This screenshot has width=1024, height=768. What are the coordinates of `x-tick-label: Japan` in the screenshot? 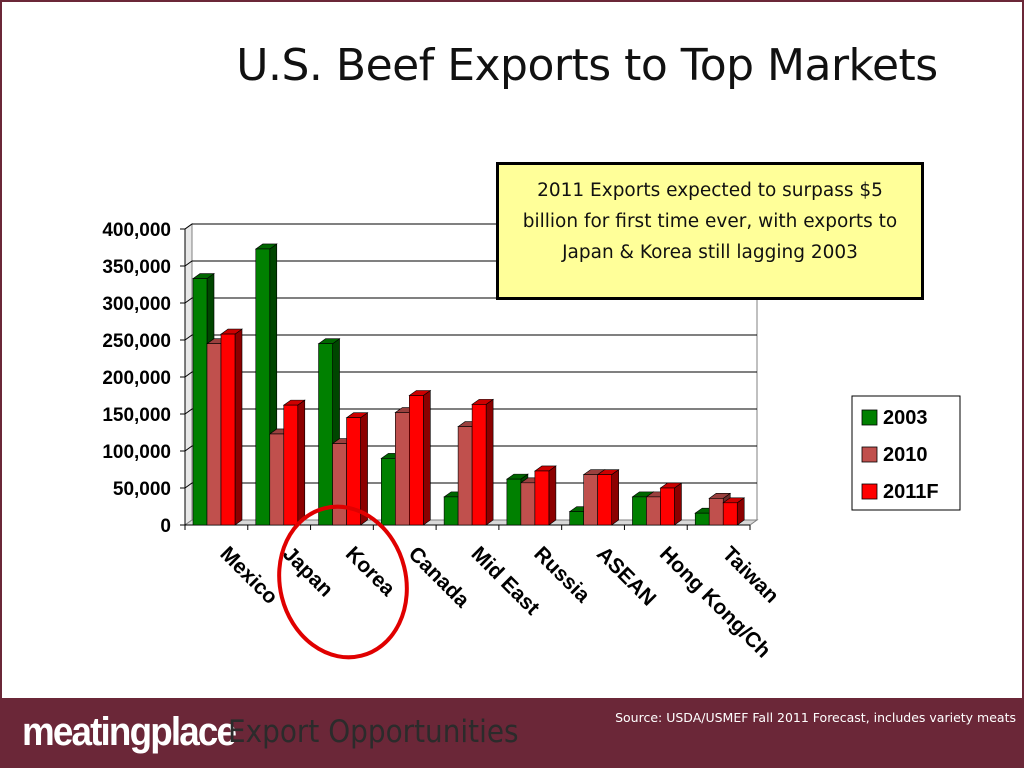 It's located at (307, 571).